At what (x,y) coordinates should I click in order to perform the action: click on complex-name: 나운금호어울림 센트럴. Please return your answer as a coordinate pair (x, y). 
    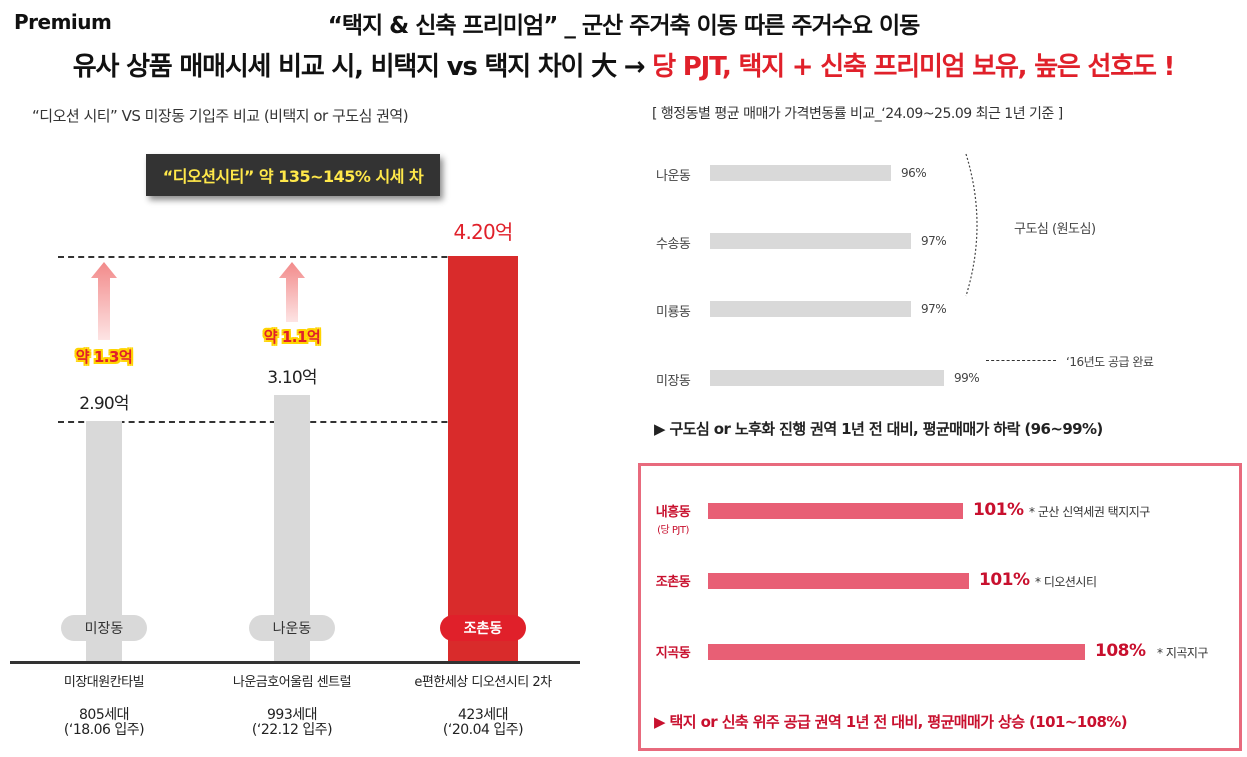
    Looking at the image, I should click on (292, 682).